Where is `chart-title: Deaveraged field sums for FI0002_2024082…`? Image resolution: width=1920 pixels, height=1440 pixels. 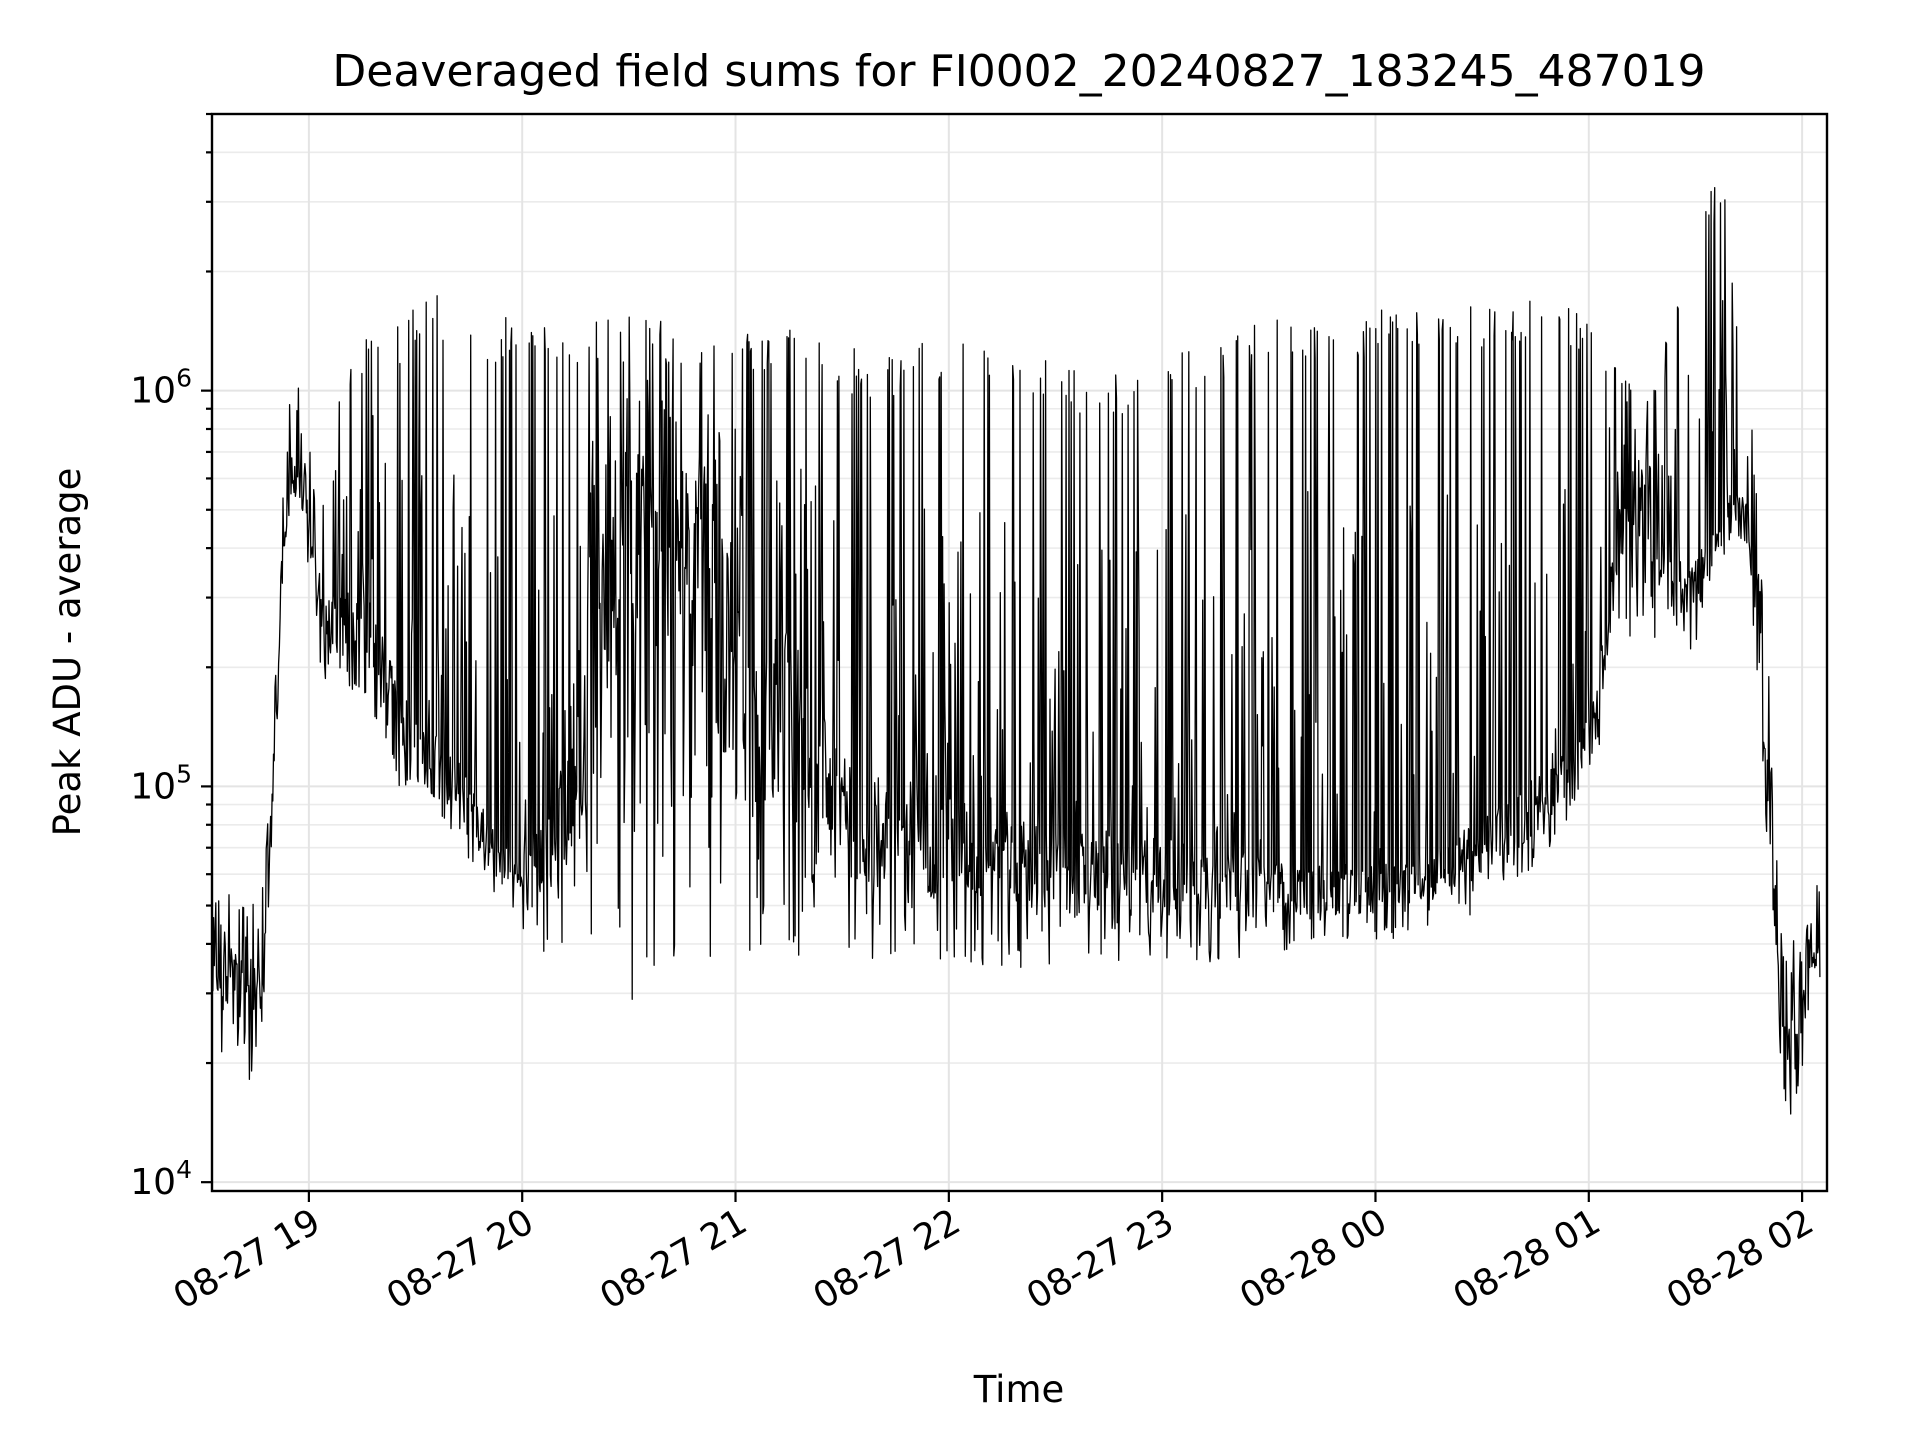
chart-title: Deaveraged field sums for FI0002_2024082… is located at coordinates (1018, 71).